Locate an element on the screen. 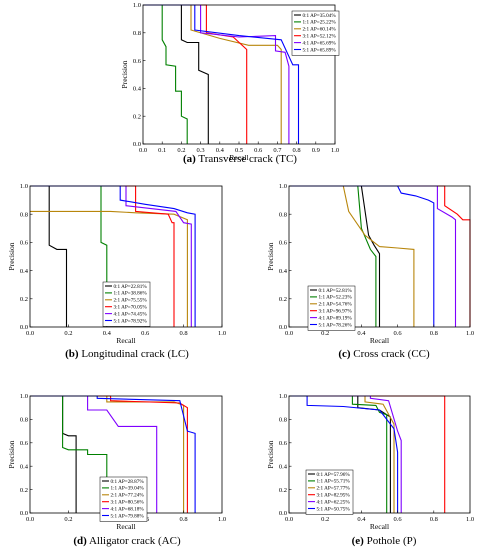 The image size is (480, 550). legend-entry-label: 4:1 AP=74.45% is located at coordinates (131, 314).